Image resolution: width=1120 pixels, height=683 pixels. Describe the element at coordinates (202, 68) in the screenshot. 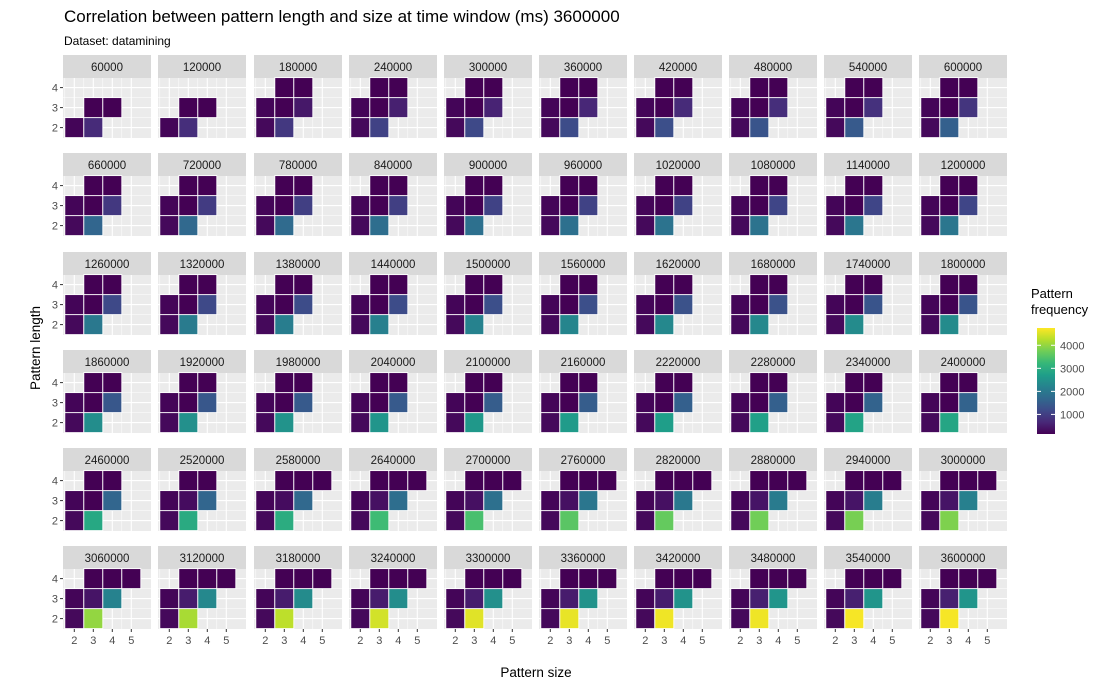

I see `facet-label: 120000` at that location.